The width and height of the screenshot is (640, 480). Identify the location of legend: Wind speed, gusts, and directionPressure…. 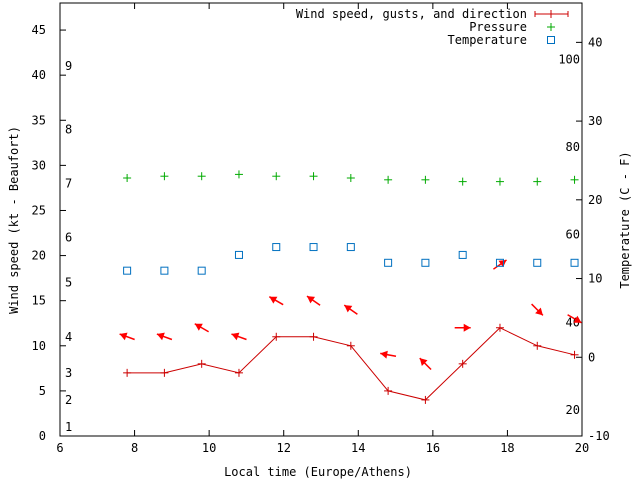
(432, 27).